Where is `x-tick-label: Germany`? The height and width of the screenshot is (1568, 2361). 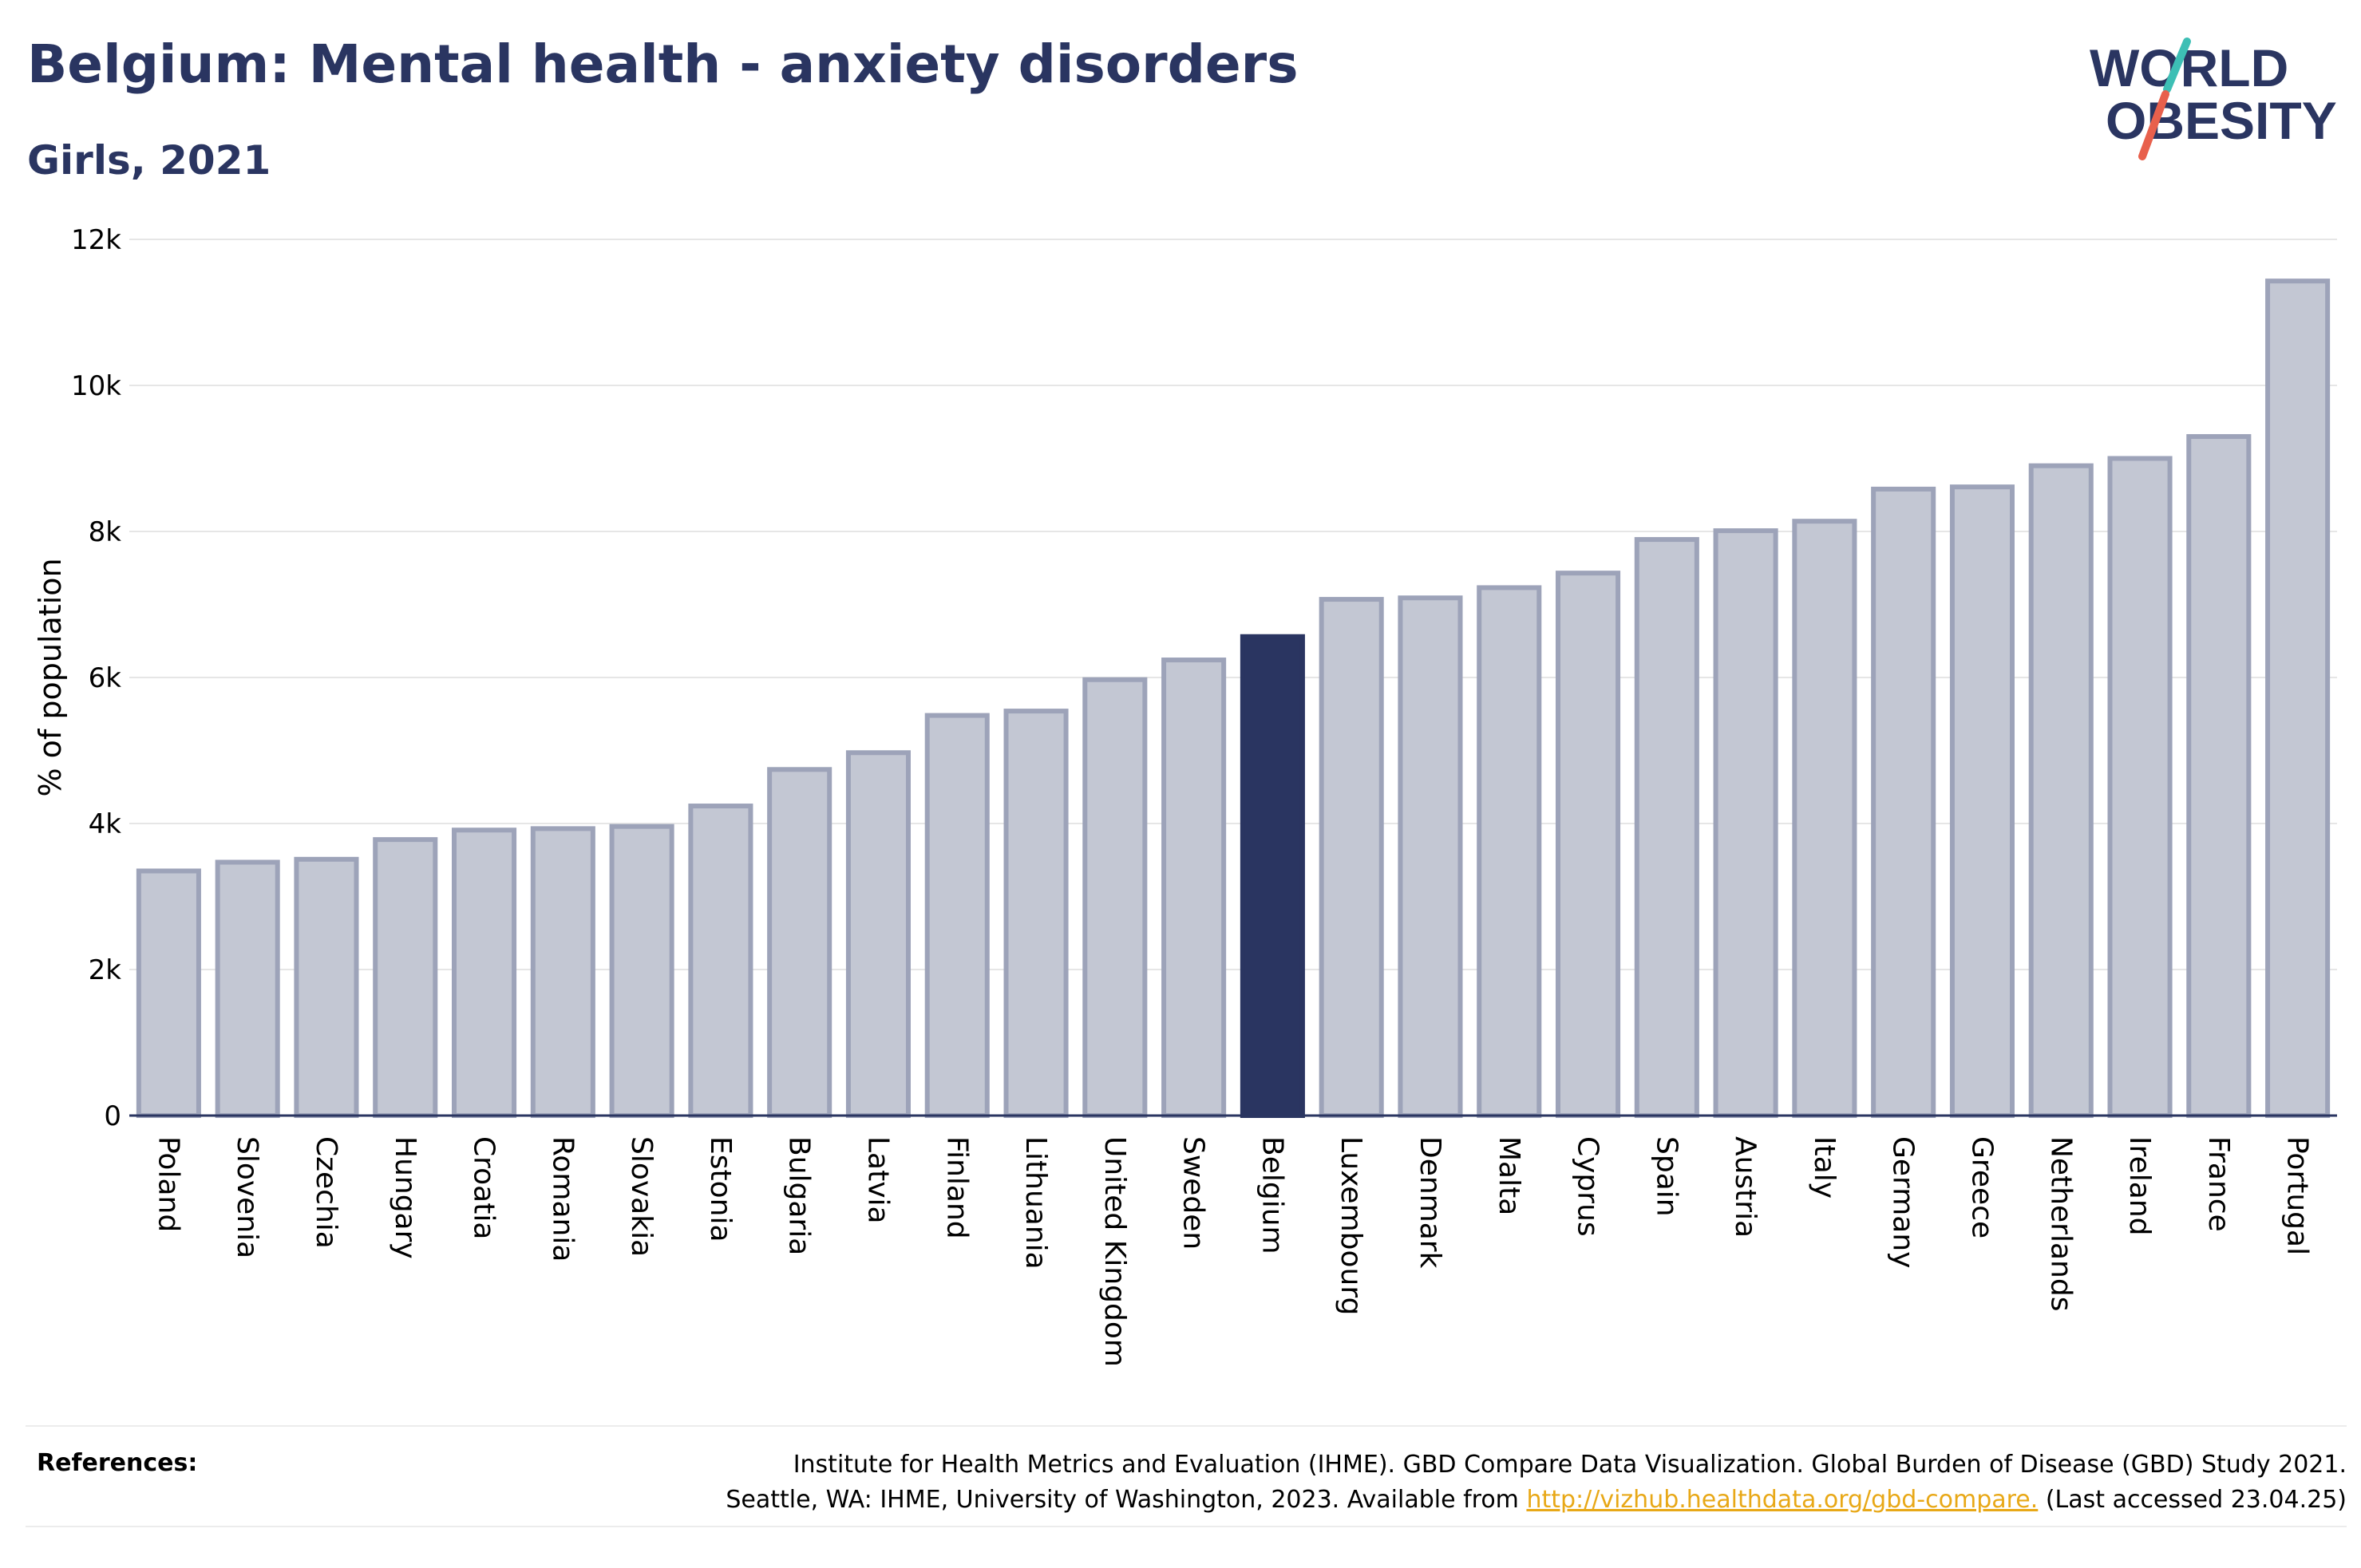 x-tick-label: Germany is located at coordinates (1903, 1202).